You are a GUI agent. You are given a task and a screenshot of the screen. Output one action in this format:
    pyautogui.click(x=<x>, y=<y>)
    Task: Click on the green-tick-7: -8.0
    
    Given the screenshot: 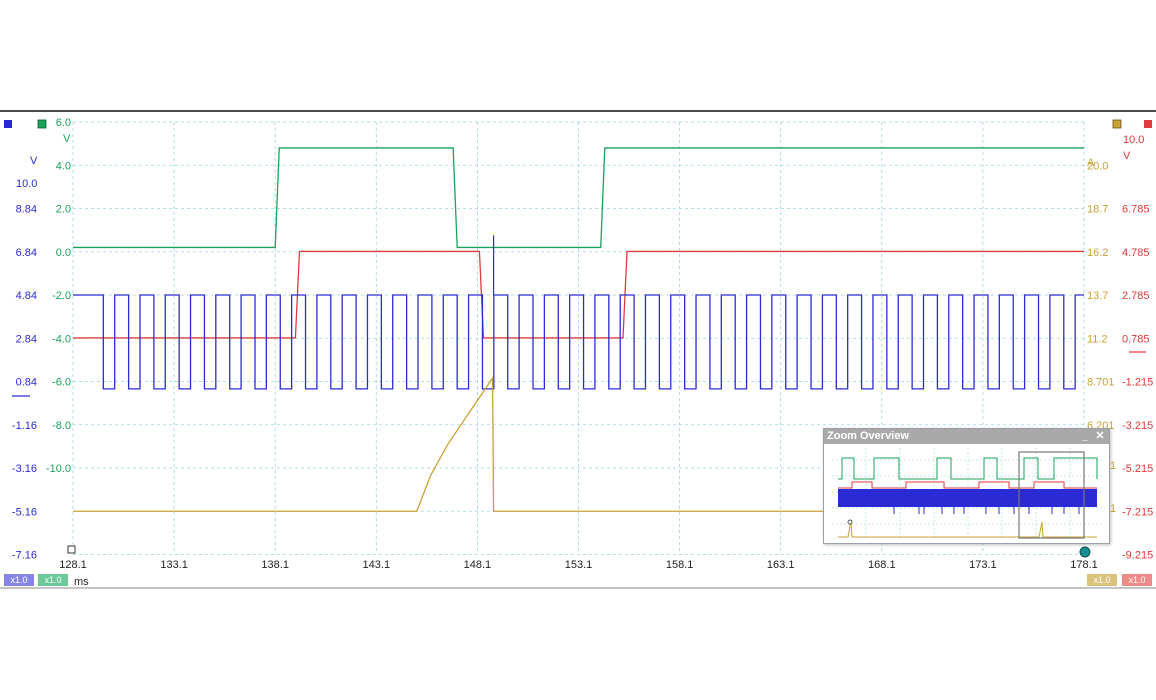 What is the action you would take?
    pyautogui.click(x=61, y=426)
    